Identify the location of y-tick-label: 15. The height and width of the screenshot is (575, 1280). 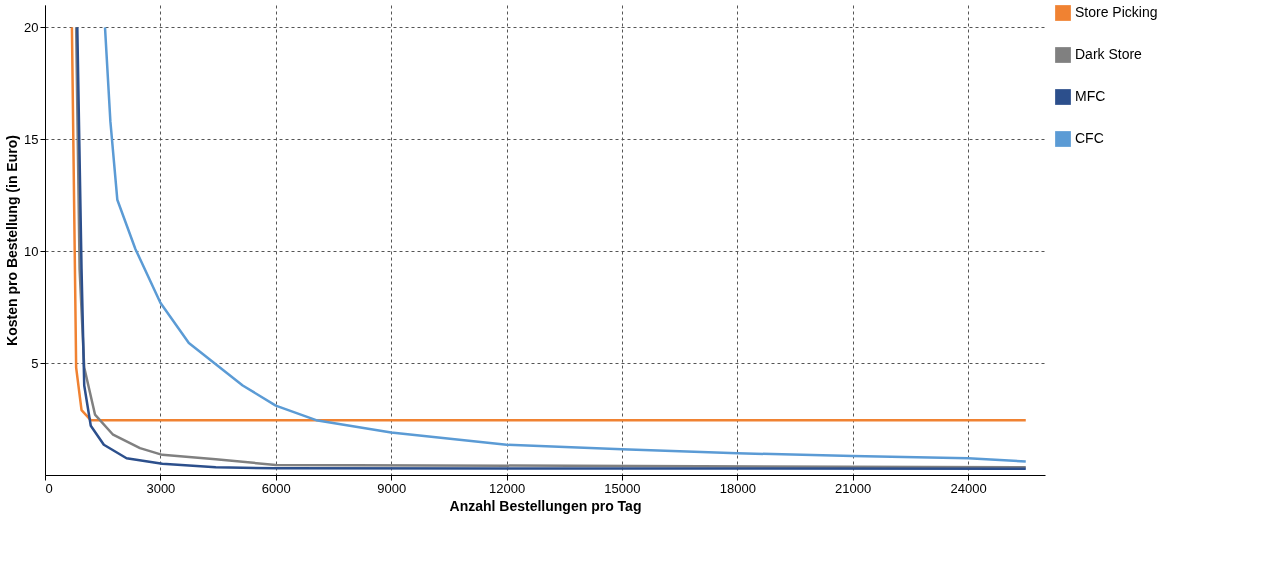
(31, 139).